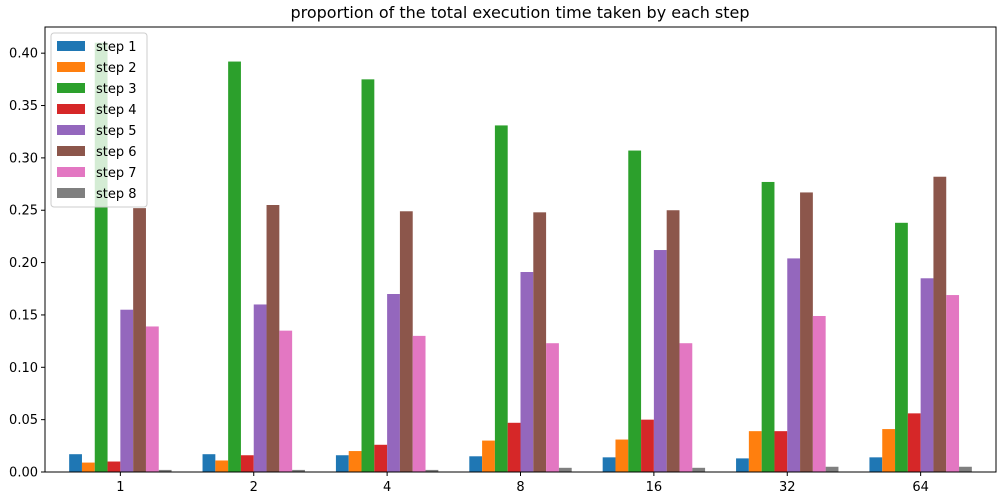 The height and width of the screenshot is (500, 1000). Describe the element at coordinates (23, 473) in the screenshot. I see `y-tick-label: 0.00` at that location.